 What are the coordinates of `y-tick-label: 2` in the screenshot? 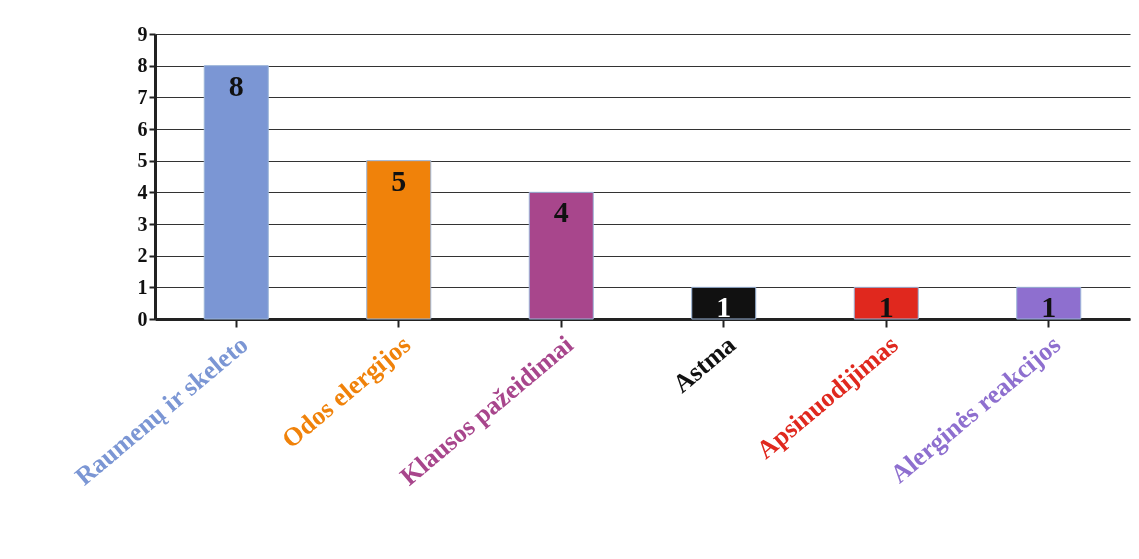 It's located at (142, 255).